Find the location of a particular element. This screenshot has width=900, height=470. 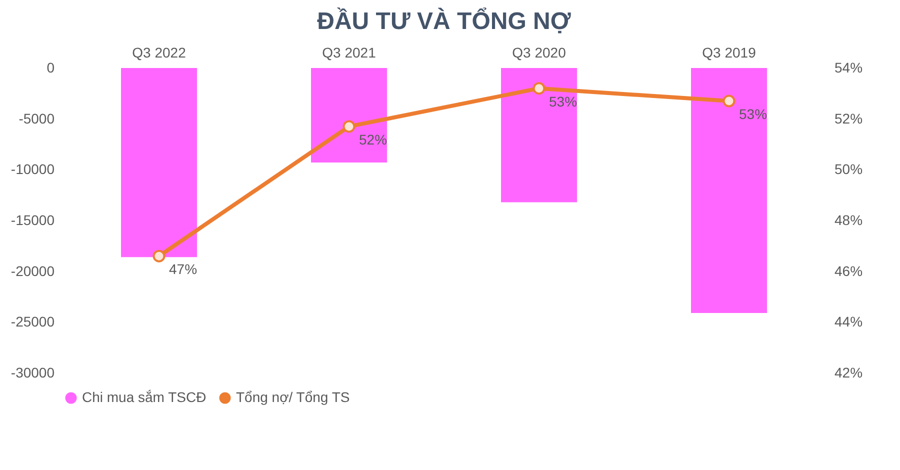

y2-tick-label: 46% is located at coordinates (848, 270).